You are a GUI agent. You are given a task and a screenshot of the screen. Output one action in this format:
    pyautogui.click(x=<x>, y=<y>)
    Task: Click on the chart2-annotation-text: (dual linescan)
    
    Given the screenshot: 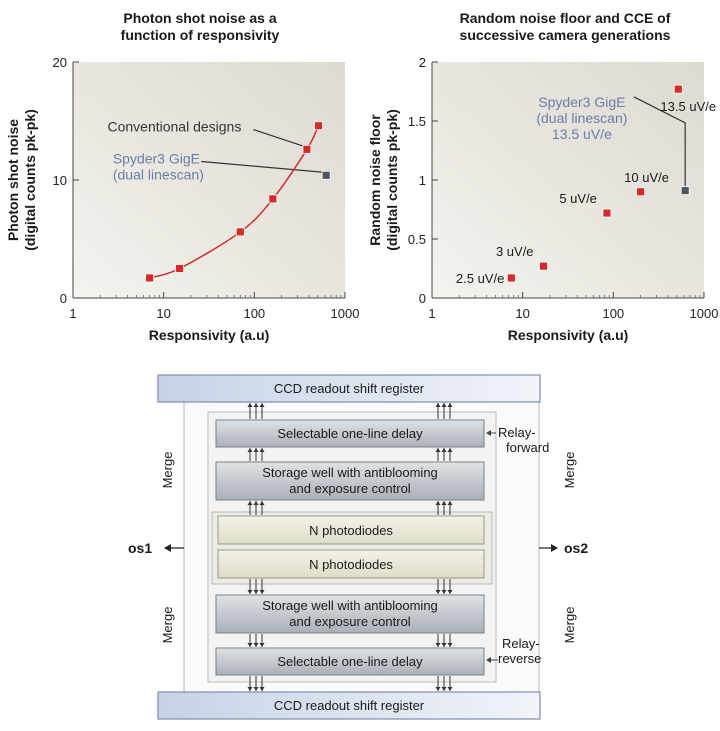 What is the action you would take?
    pyautogui.click(x=581, y=118)
    